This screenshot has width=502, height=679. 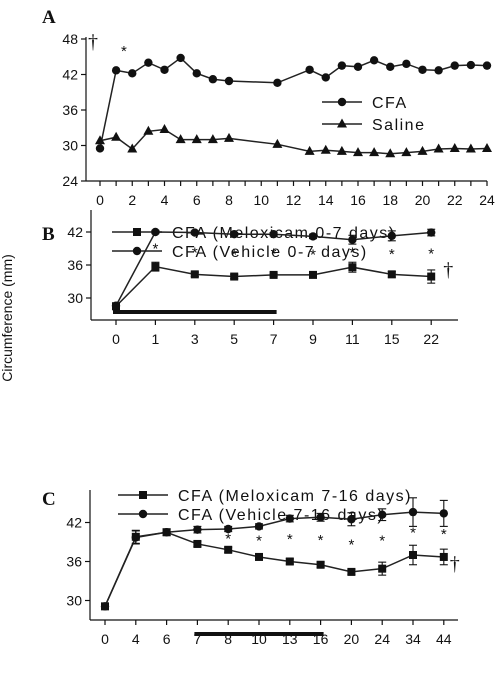 What do you see at coordinates (390, 200) in the screenshot?
I see `x-tick-label: 18` at bounding box center [390, 200].